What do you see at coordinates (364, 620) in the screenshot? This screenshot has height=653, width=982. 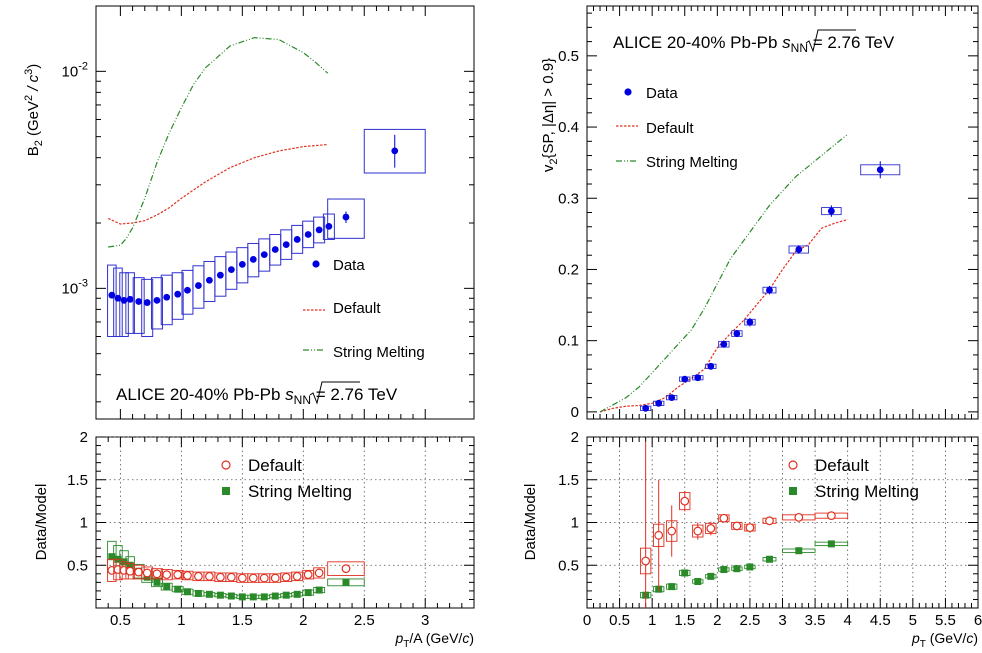 I see `b2-ratio-x-tick-label: 2.5` at bounding box center [364, 620].